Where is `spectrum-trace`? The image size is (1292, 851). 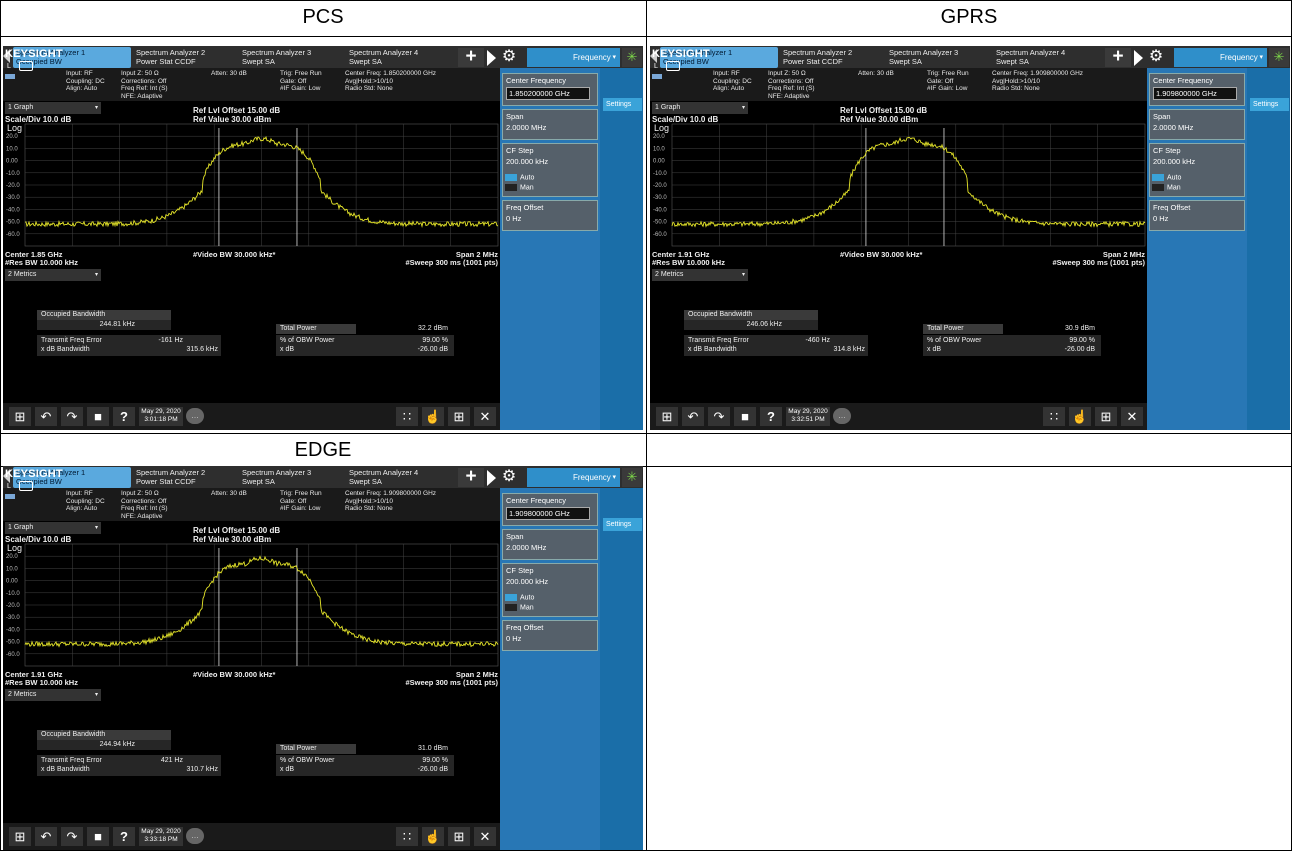 spectrum-trace is located at coordinates (261, 181).